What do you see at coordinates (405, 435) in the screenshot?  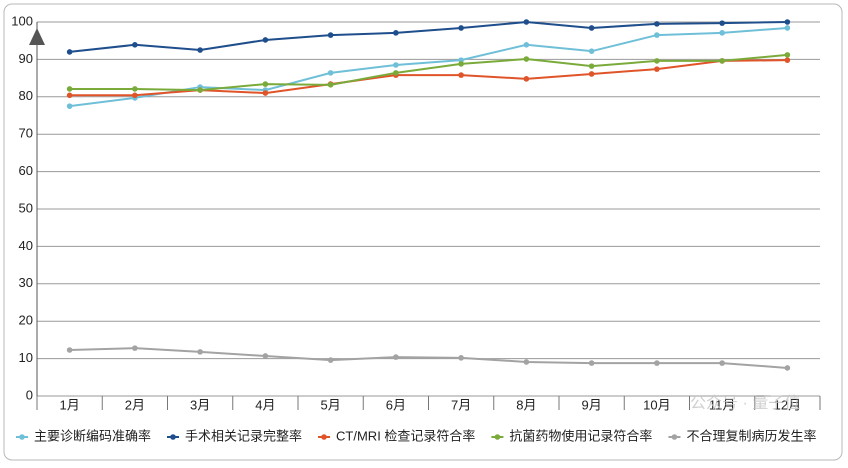 I see `legend-label: CT/MRI 检查记录符合率` at bounding box center [405, 435].